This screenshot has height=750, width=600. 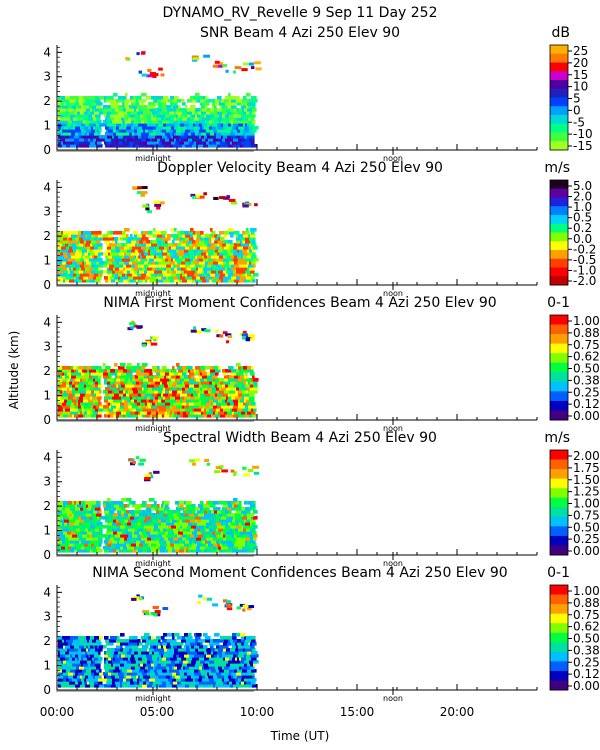 I want to click on y-tick-label: 1, so click(x=47, y=396).